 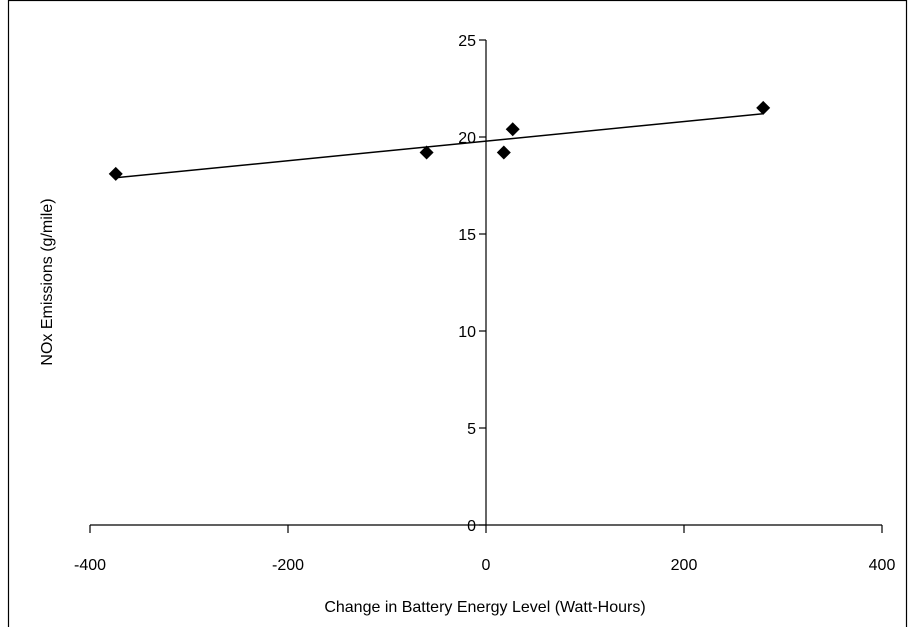 I want to click on x-tick-label: 200, so click(x=684, y=565).